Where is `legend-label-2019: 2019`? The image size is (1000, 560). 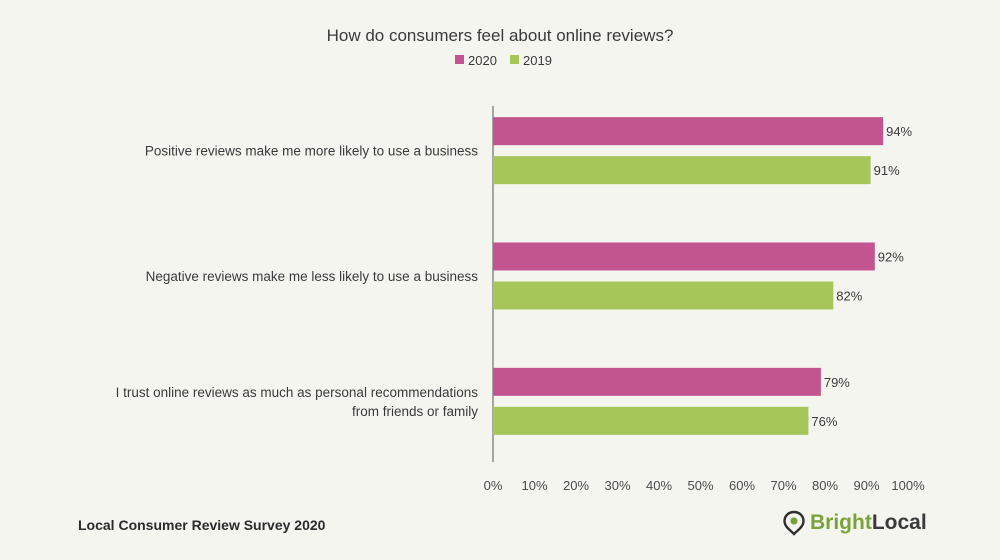 legend-label-2019: 2019 is located at coordinates (537, 60).